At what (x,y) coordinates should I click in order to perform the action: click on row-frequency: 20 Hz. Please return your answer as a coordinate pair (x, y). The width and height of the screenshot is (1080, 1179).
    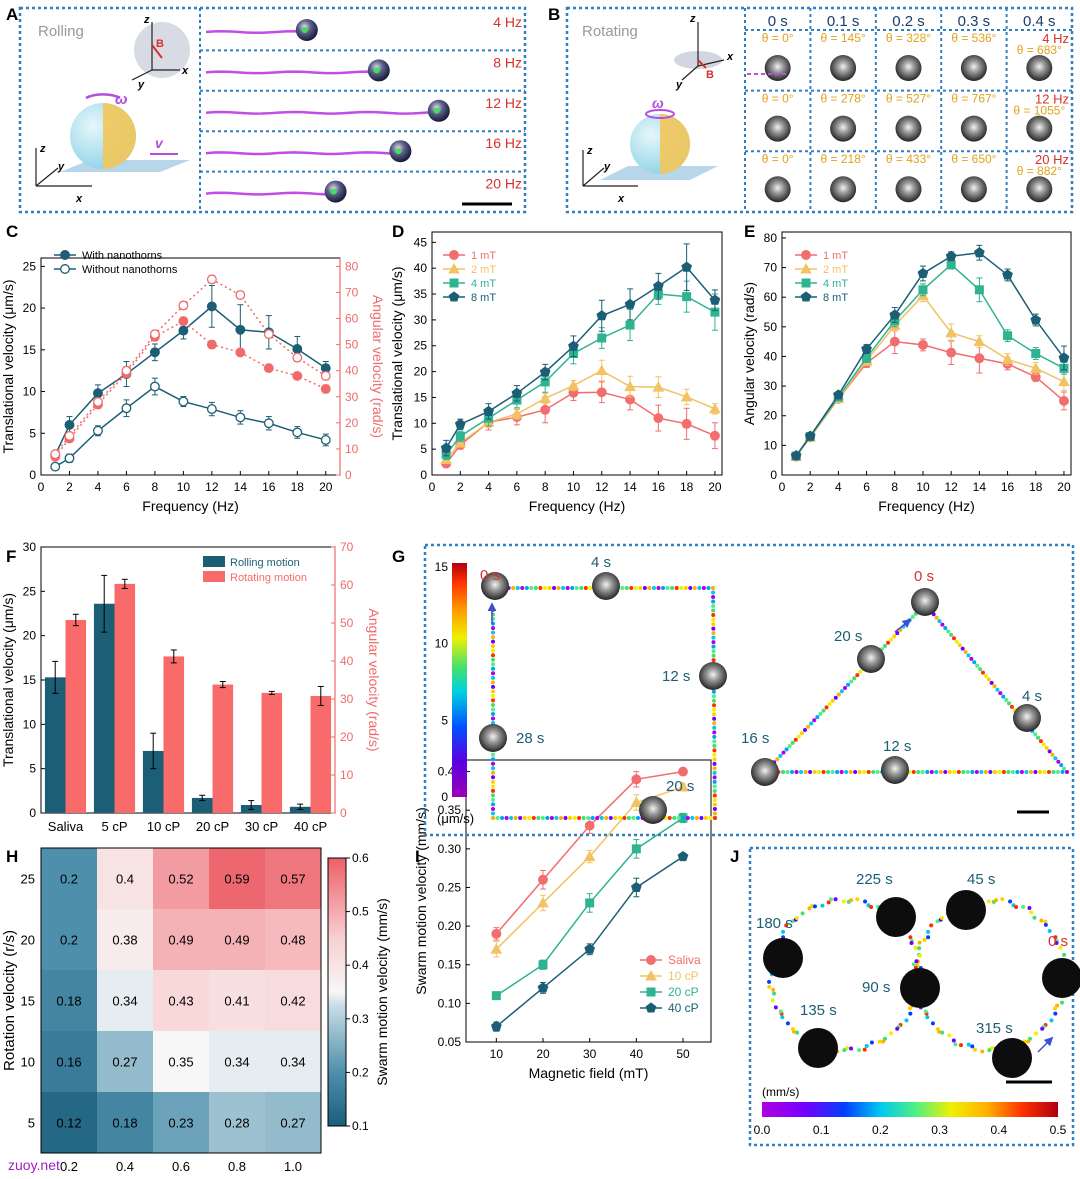
    Looking at the image, I should click on (1052, 159).